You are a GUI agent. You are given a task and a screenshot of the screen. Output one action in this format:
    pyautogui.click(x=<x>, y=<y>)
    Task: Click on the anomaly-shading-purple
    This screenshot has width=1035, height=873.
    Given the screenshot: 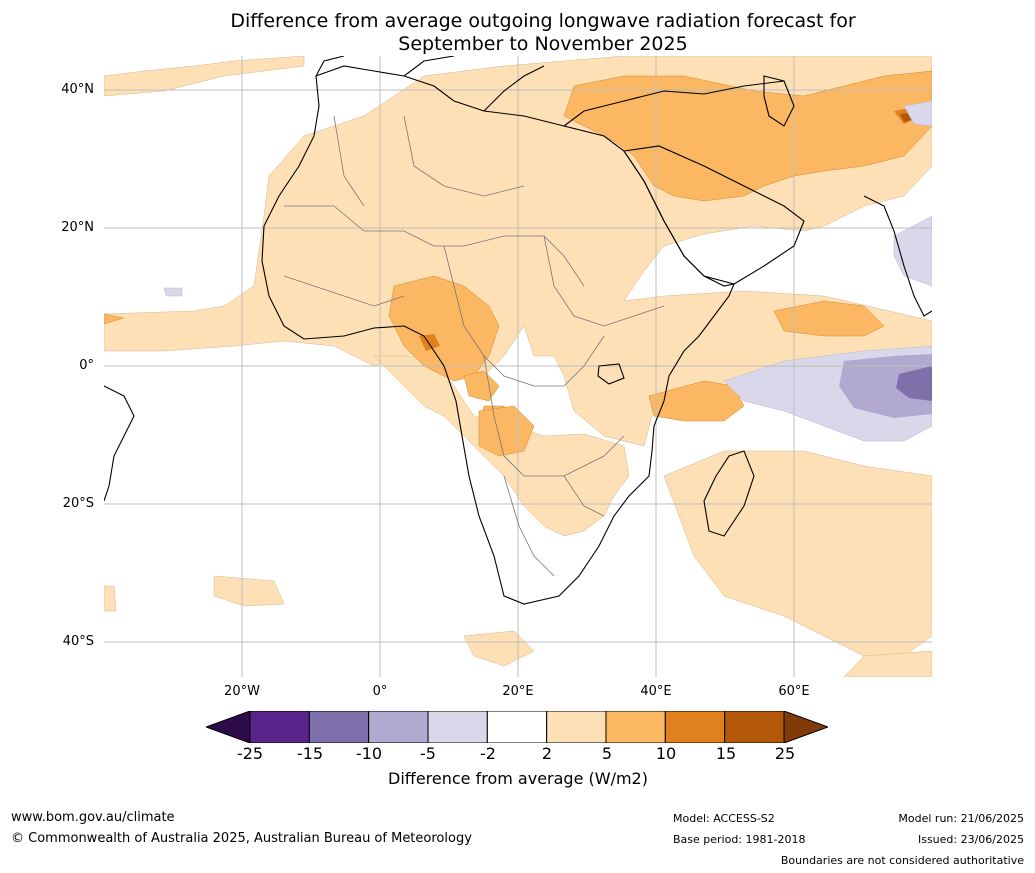 What is the action you would take?
    pyautogui.click(x=885, y=386)
    